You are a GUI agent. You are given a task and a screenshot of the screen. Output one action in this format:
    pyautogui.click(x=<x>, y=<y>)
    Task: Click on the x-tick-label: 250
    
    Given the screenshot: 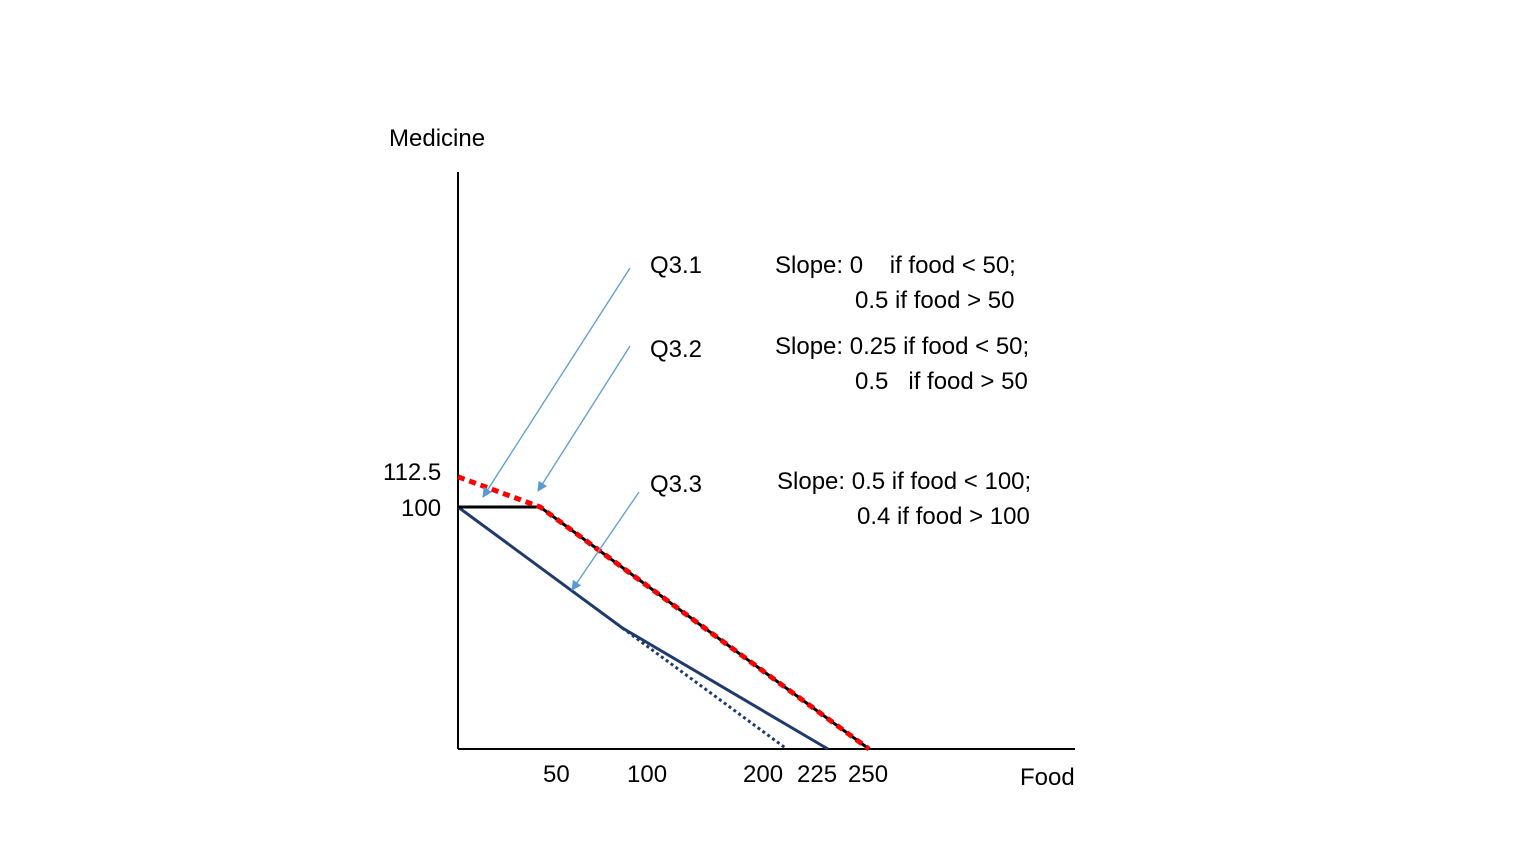 What is the action you would take?
    pyautogui.click(x=868, y=774)
    